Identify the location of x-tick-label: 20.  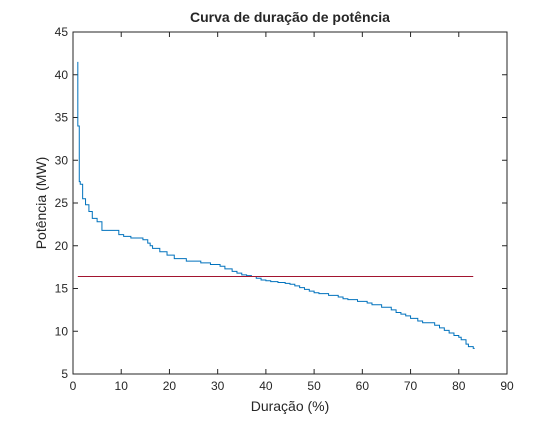
(170, 386).